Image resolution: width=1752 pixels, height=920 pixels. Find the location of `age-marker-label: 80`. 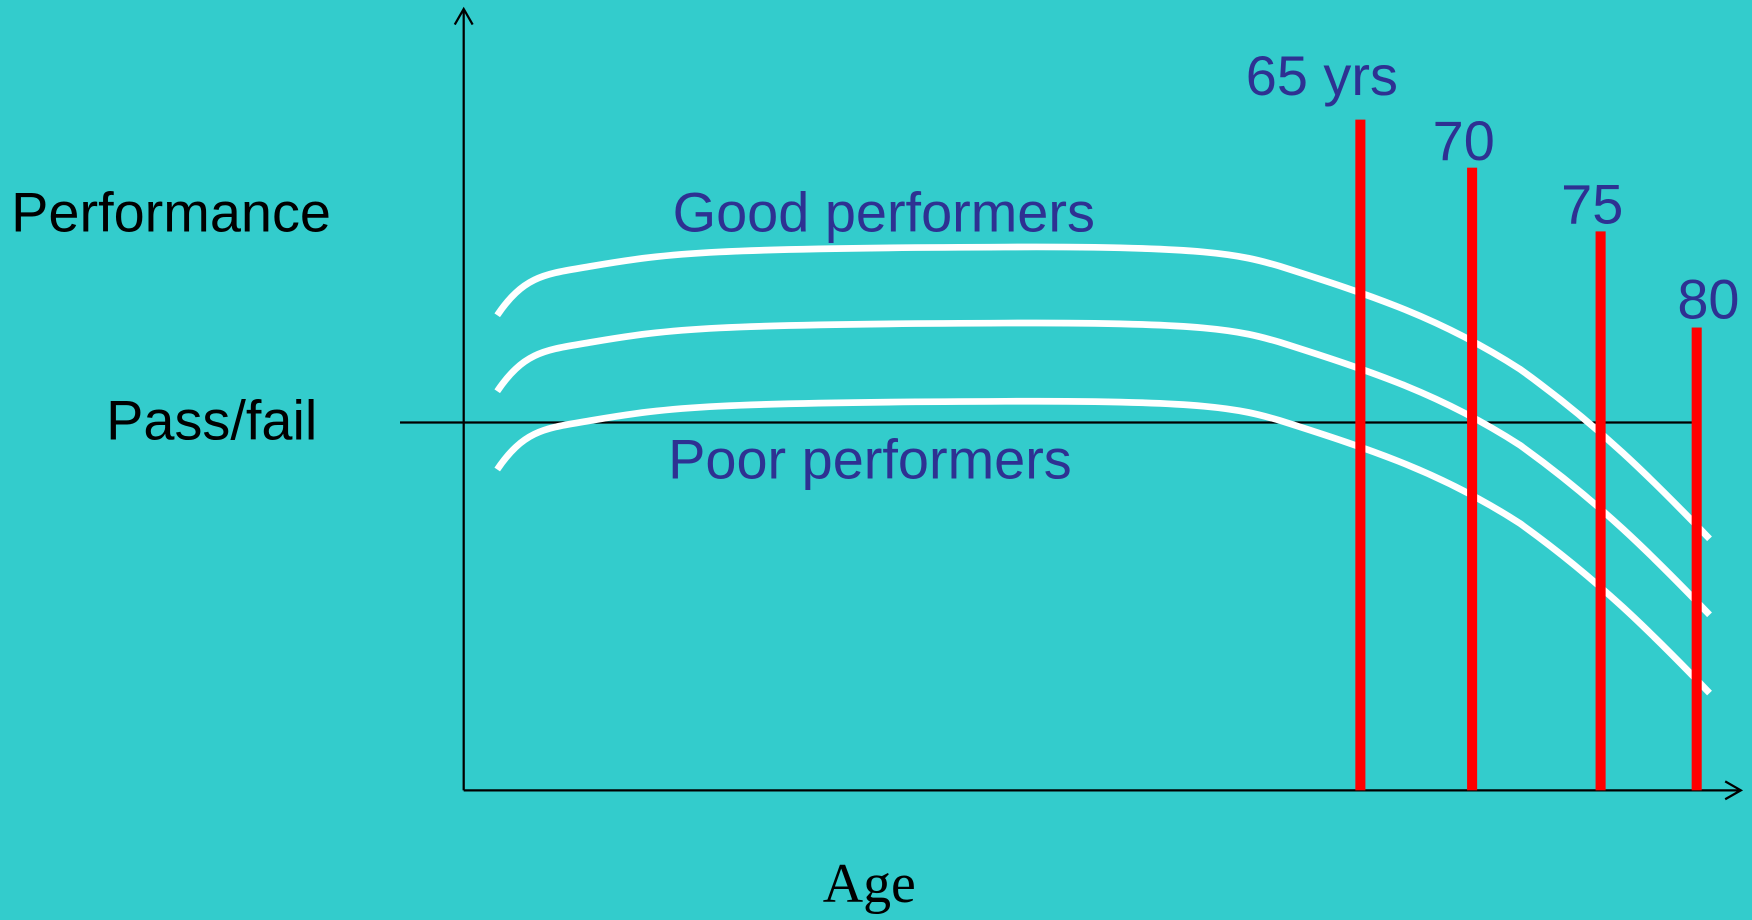

age-marker-label: 80 is located at coordinates (1708, 299).